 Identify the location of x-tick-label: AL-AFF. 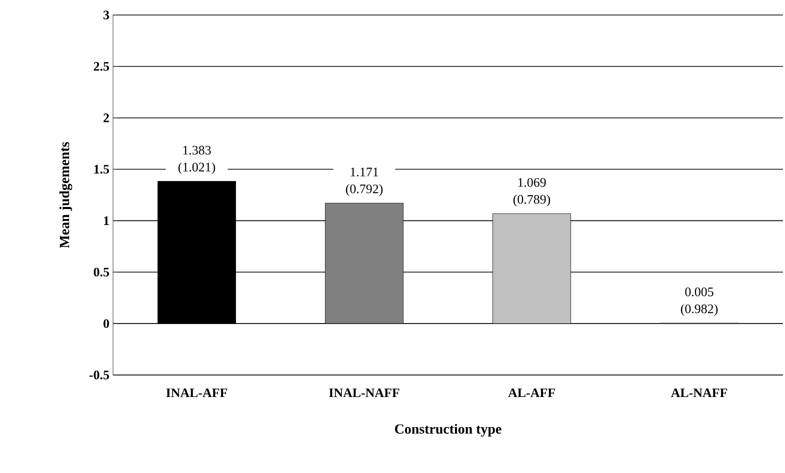
(531, 393).